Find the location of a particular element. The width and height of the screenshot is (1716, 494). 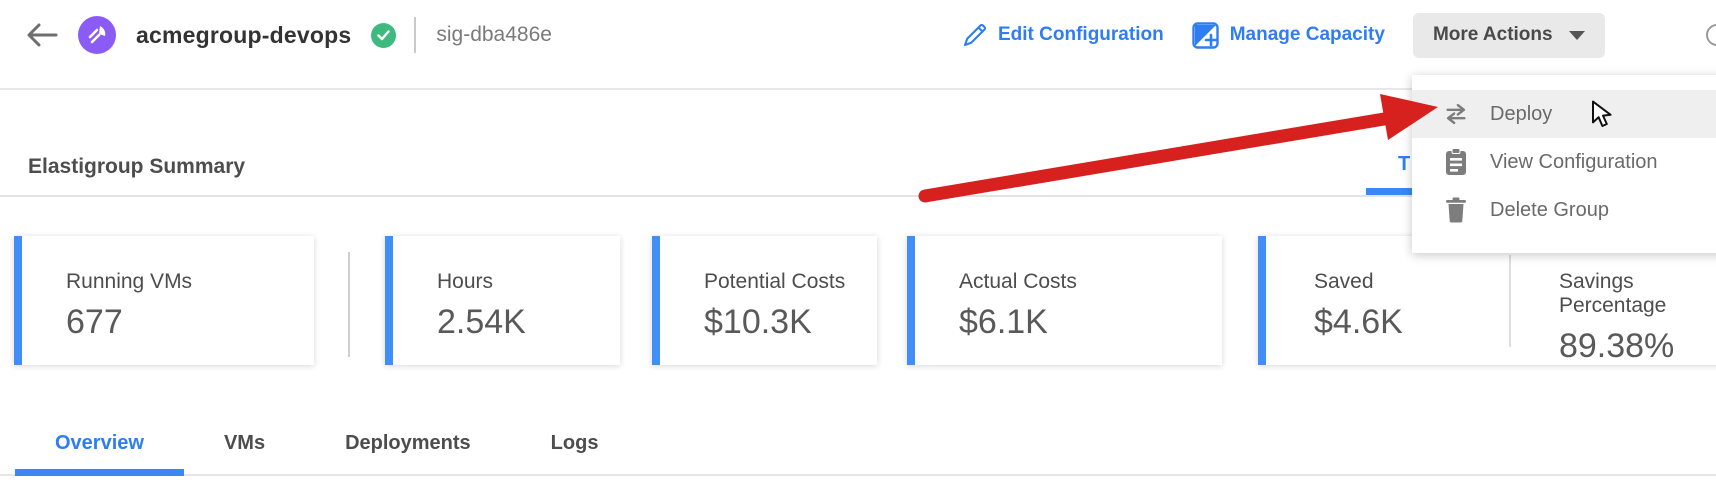

menu-item-label: Delete Group is located at coordinates (1549, 209).